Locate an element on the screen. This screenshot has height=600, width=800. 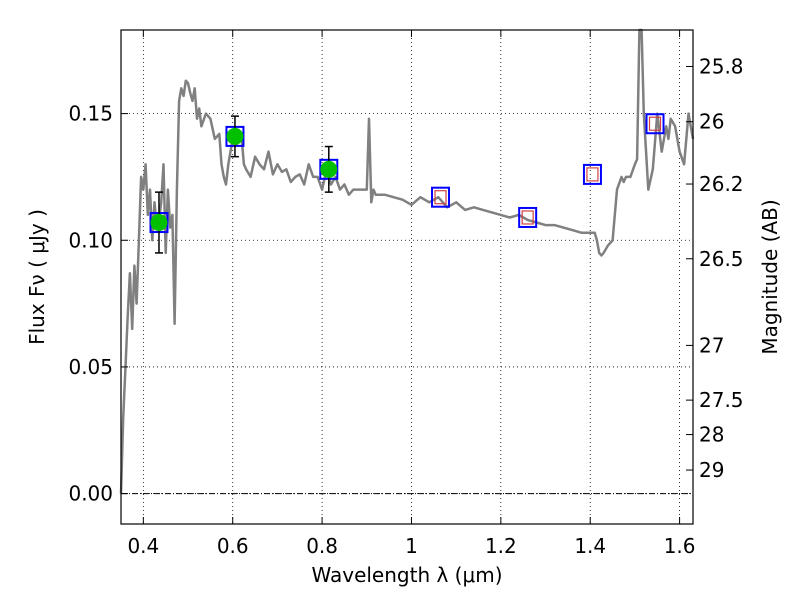
mag-tick-label: 28 is located at coordinates (711, 435).